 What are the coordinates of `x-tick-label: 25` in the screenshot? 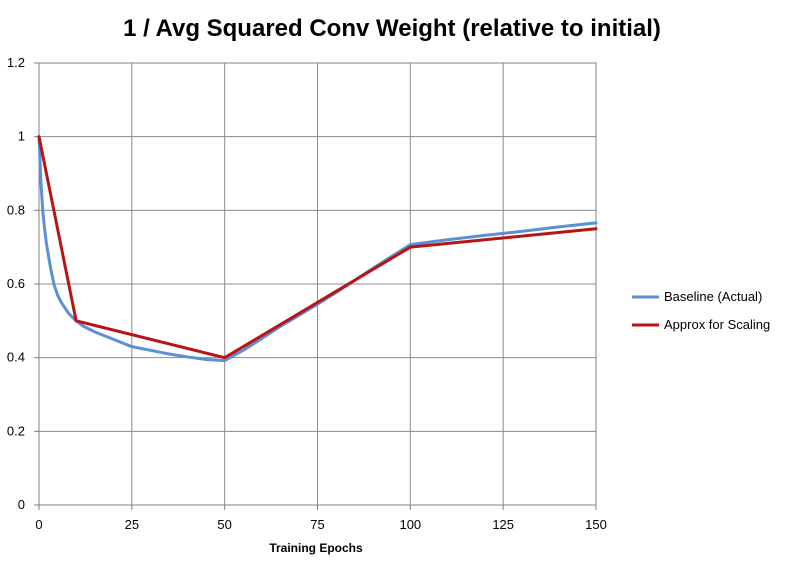 It's located at (132, 524).